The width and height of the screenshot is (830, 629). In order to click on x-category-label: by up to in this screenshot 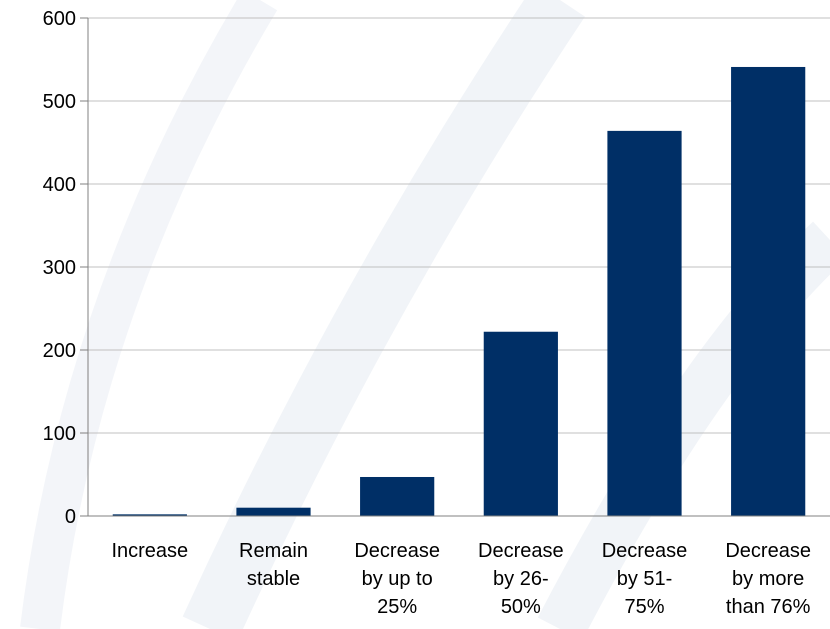, I will do `click(397, 579)`.